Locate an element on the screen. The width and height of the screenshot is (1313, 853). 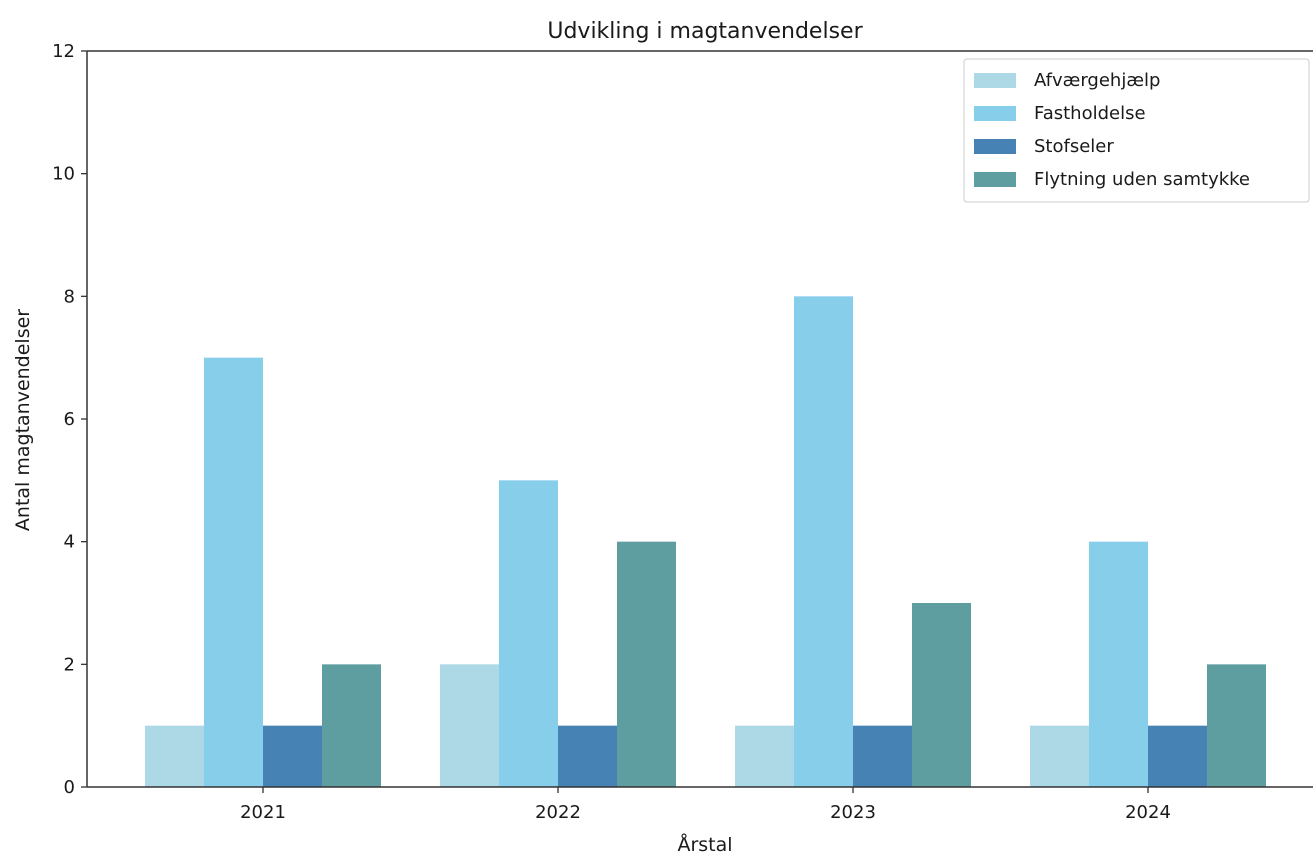
legend-label: Fastholdelse is located at coordinates (1090, 113).